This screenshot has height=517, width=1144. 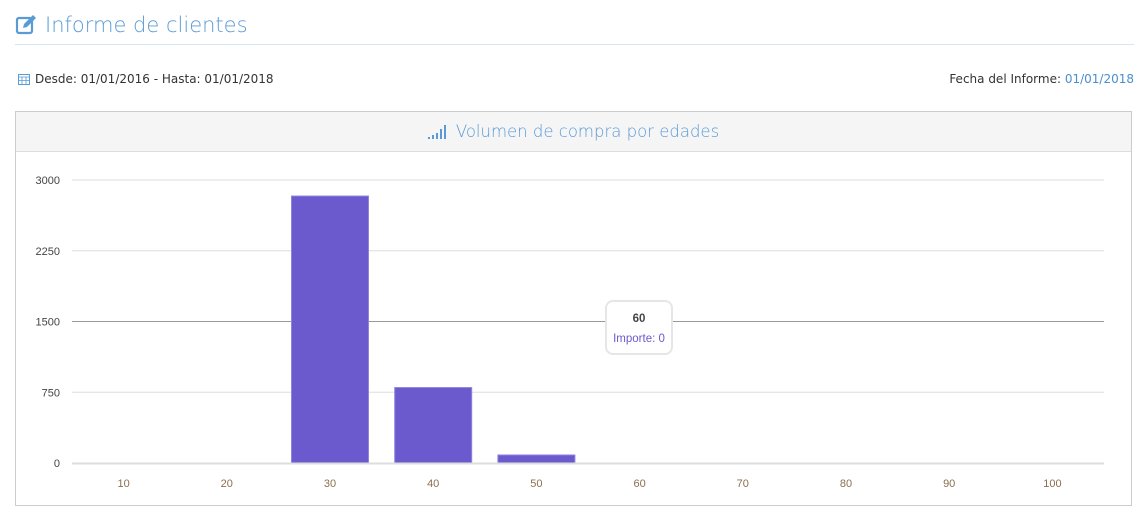 What do you see at coordinates (1099, 79) in the screenshot?
I see `report-date-value: 01/01/2018` at bounding box center [1099, 79].